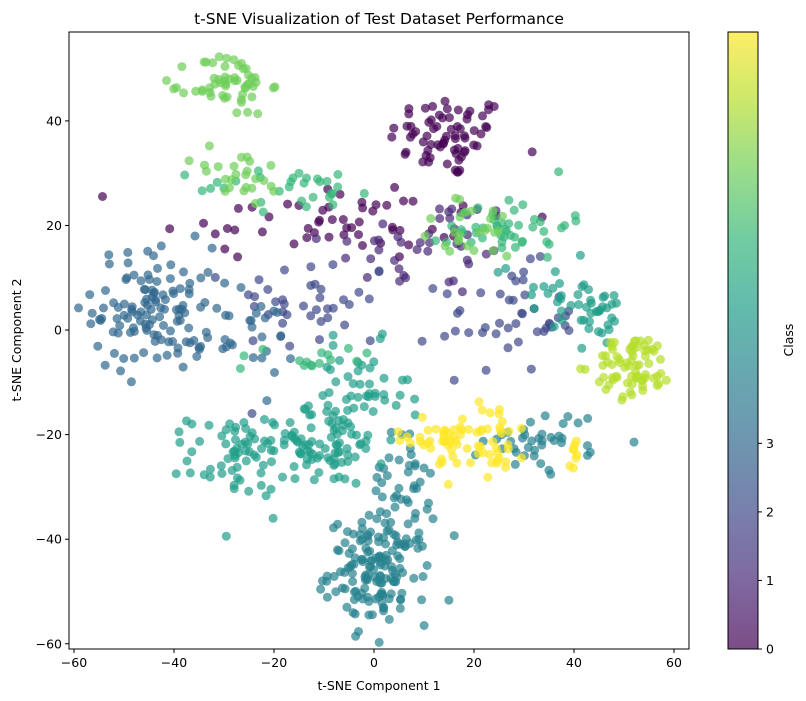  Describe the element at coordinates (49, 434) in the screenshot. I see `y-tick-label: −20` at that location.